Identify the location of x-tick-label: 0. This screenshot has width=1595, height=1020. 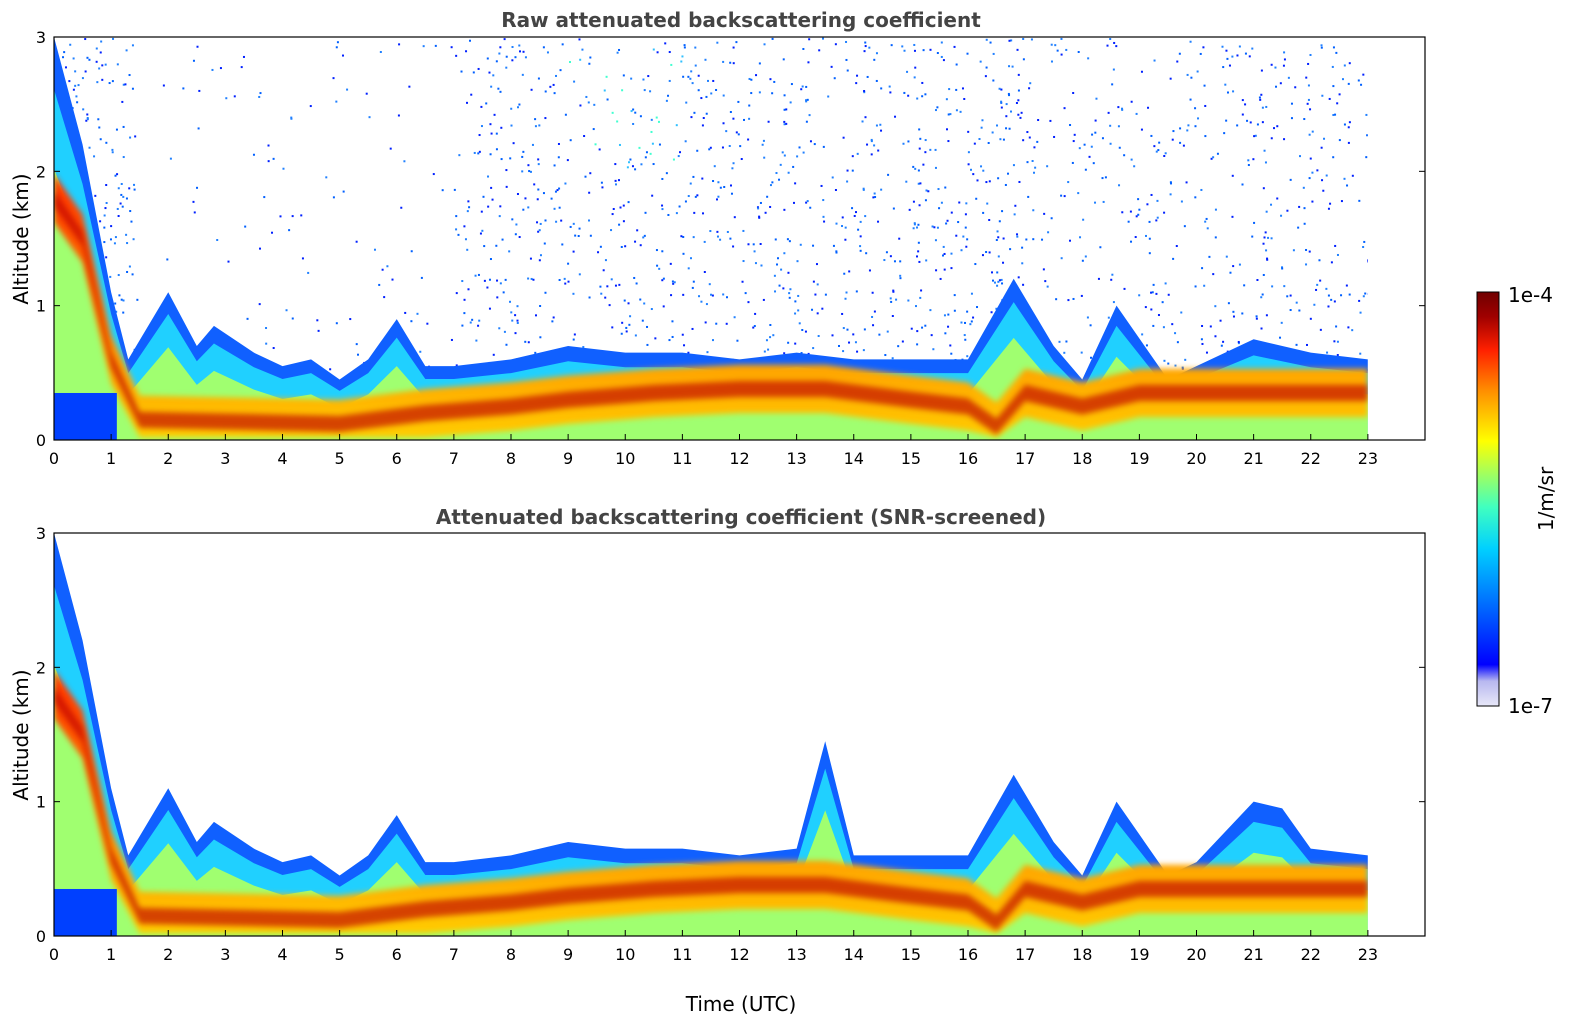
(54, 954).